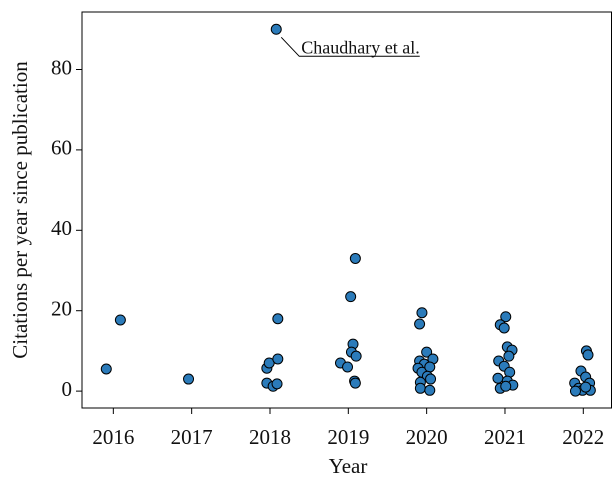 This screenshot has width=612, height=480. I want to click on annotation: Chaudhary et al., so click(360, 47).